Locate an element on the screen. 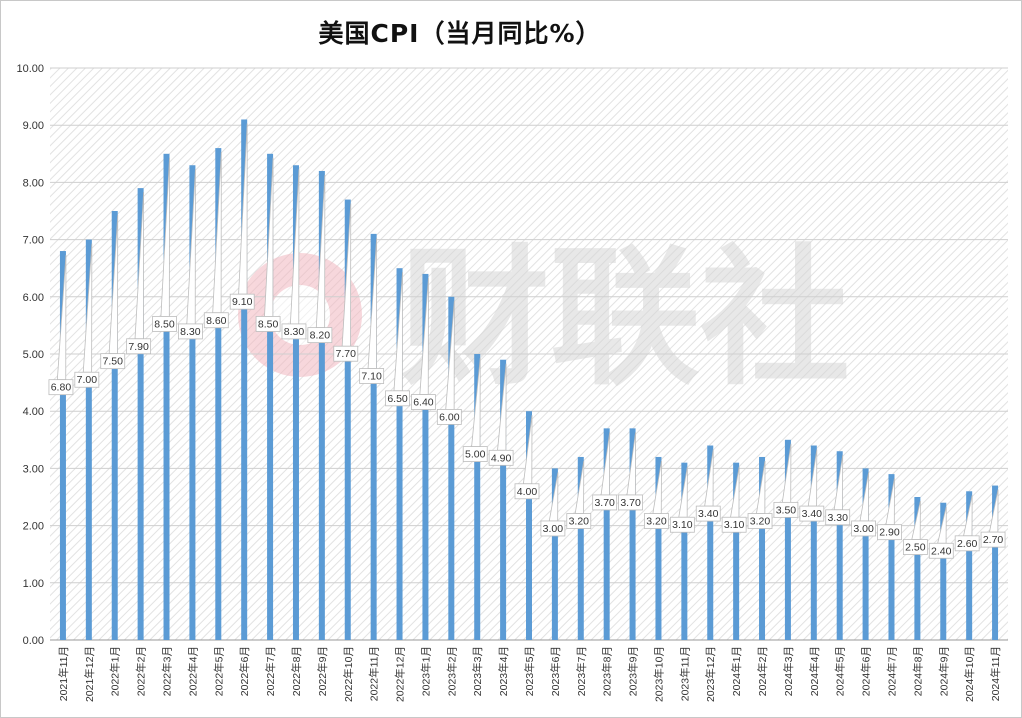  data-label: 3.10 is located at coordinates (682, 525).